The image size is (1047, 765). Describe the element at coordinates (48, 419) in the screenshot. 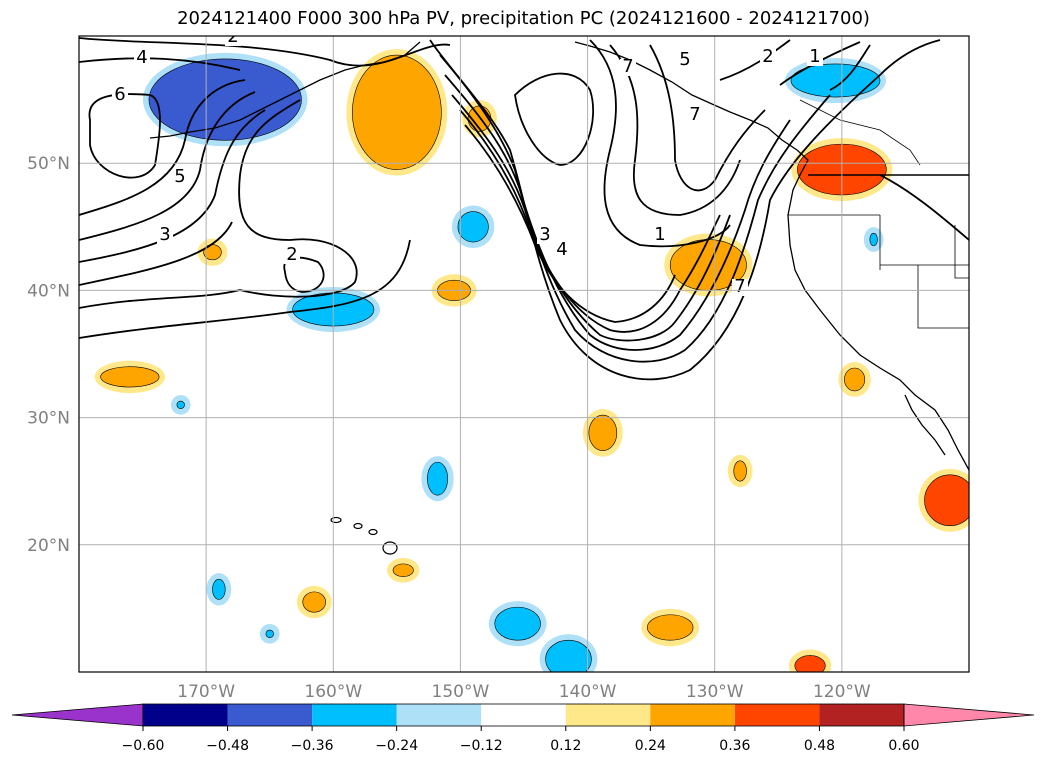

I see `lat-tick-label: 30°N` at that location.